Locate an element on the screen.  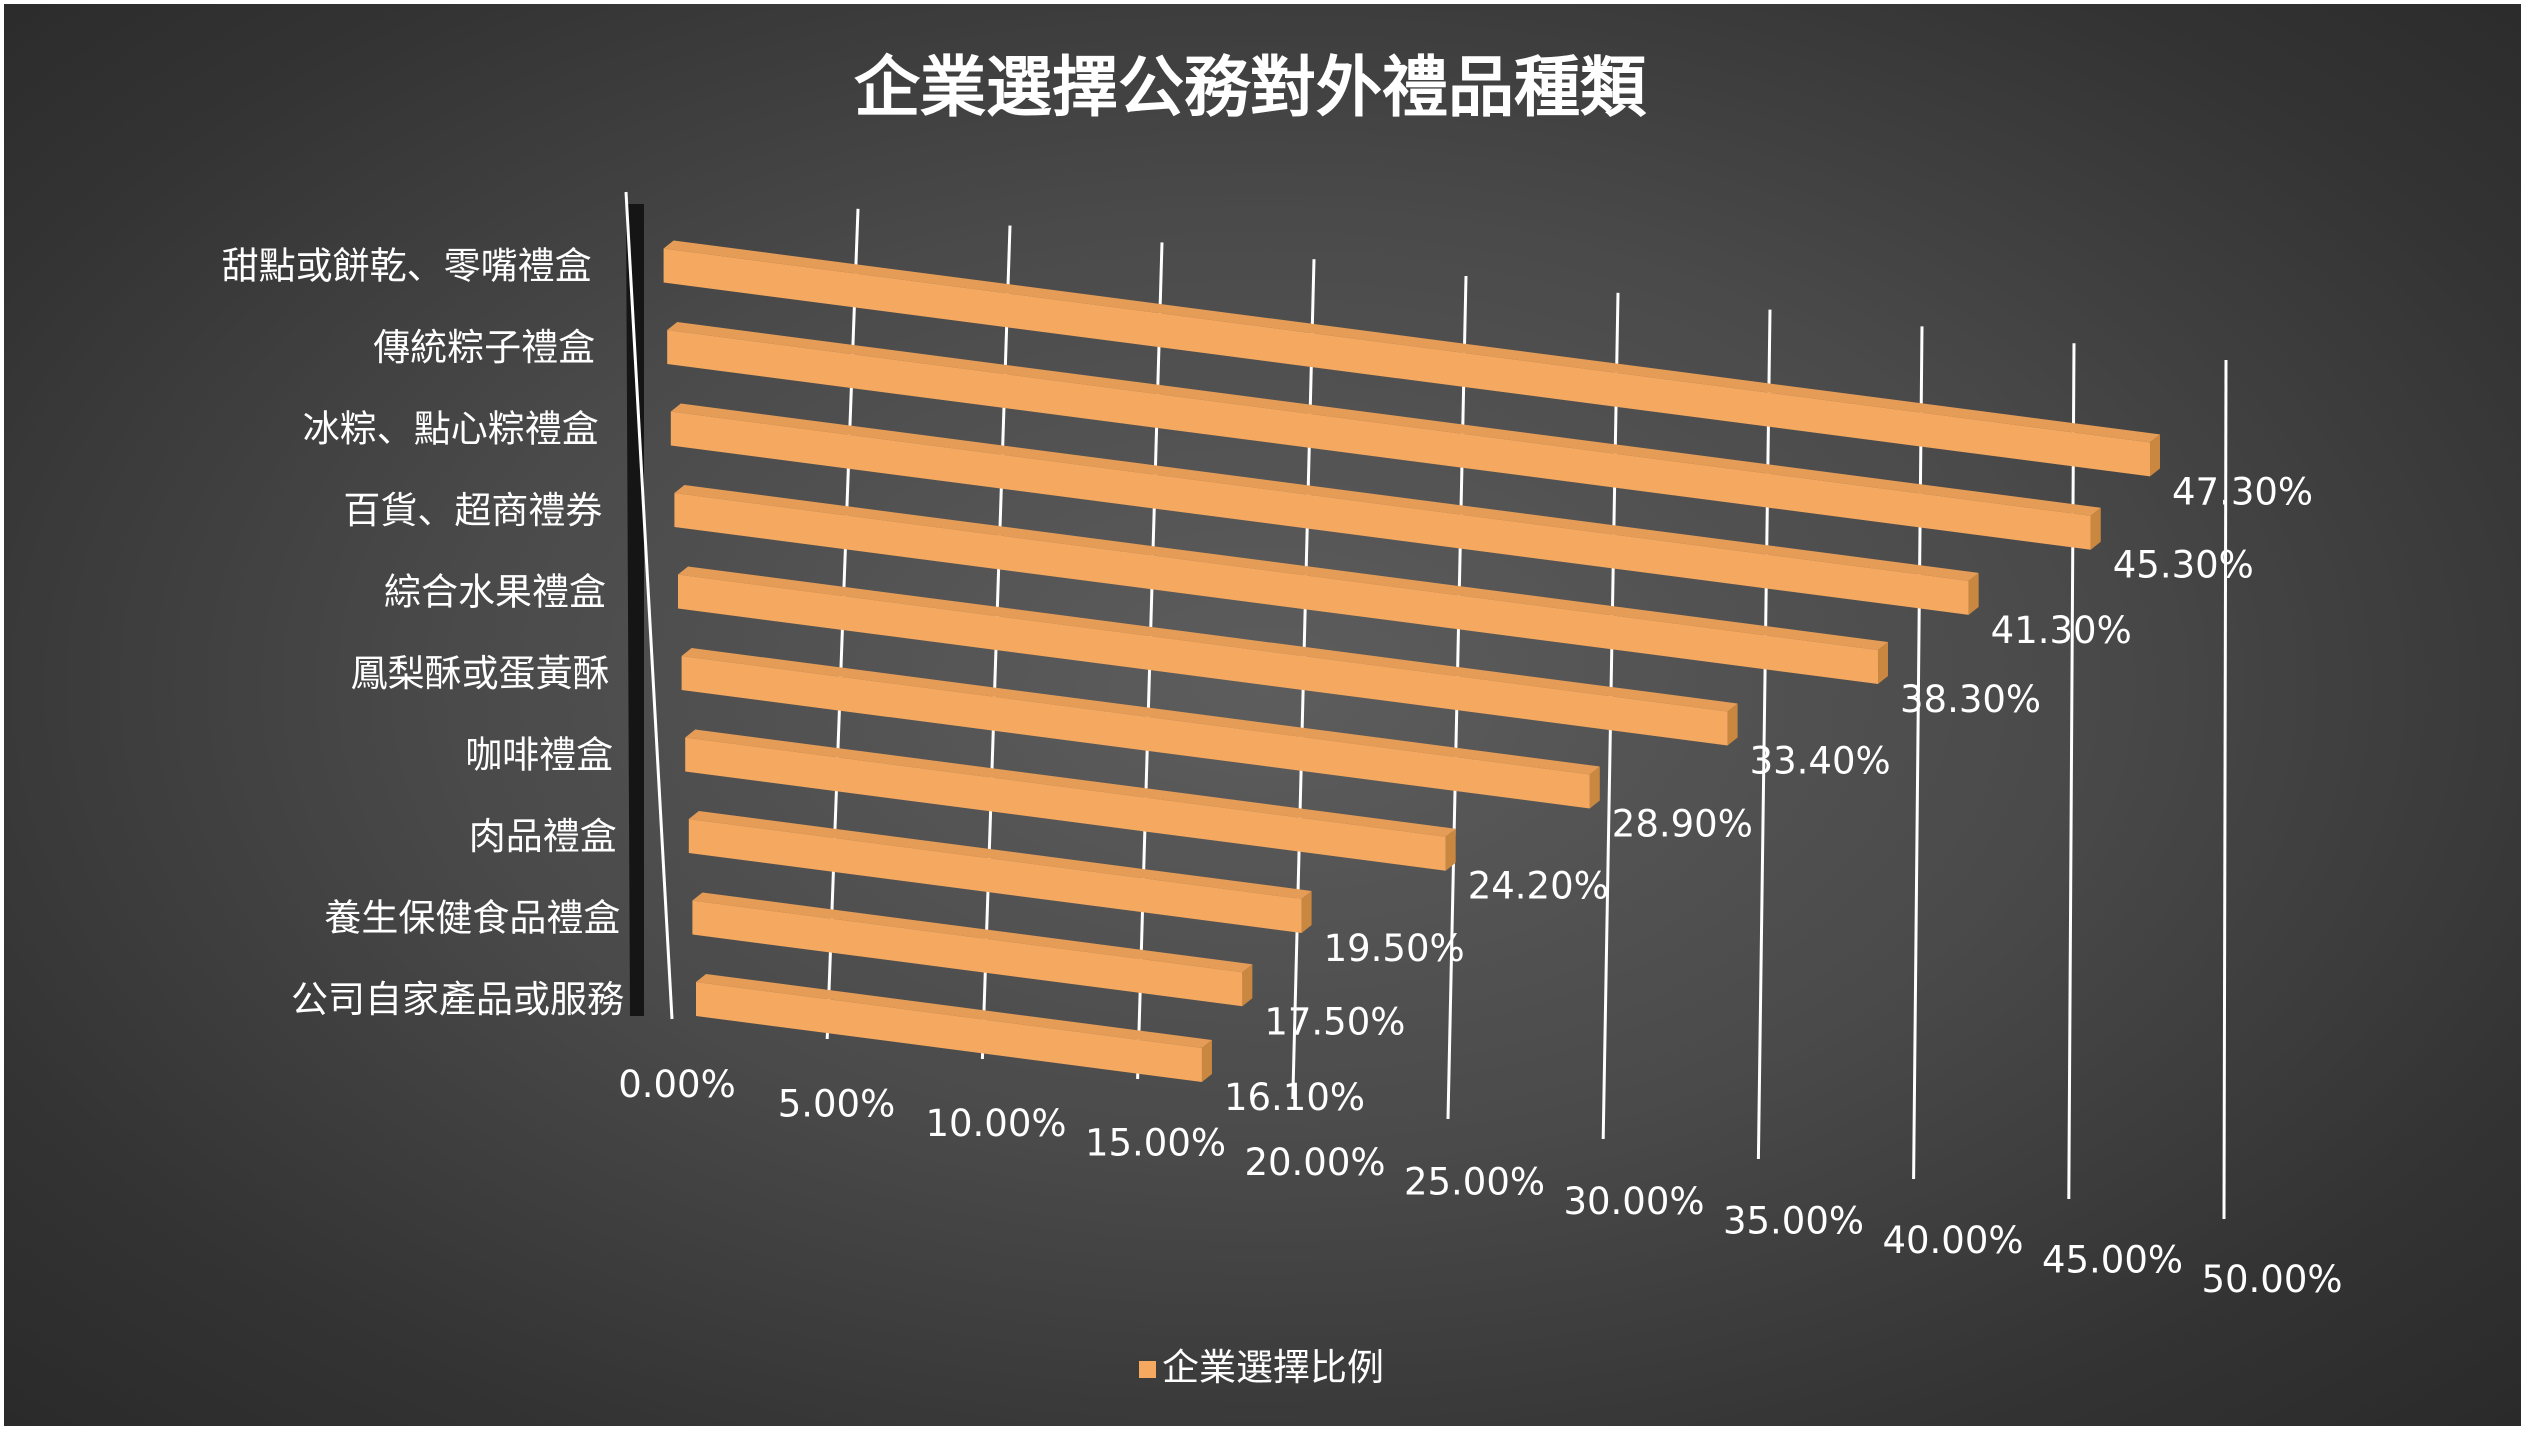
data-label: 47.30% is located at coordinates (2242, 491).